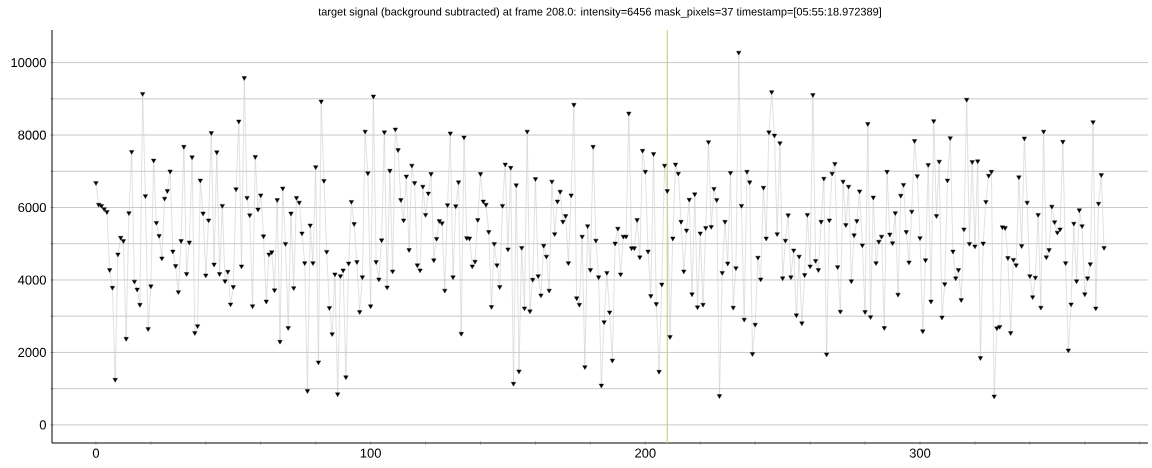 The width and height of the screenshot is (1152, 468). Describe the element at coordinates (32, 135) in the screenshot. I see `y-tick-label: 8000` at that location.